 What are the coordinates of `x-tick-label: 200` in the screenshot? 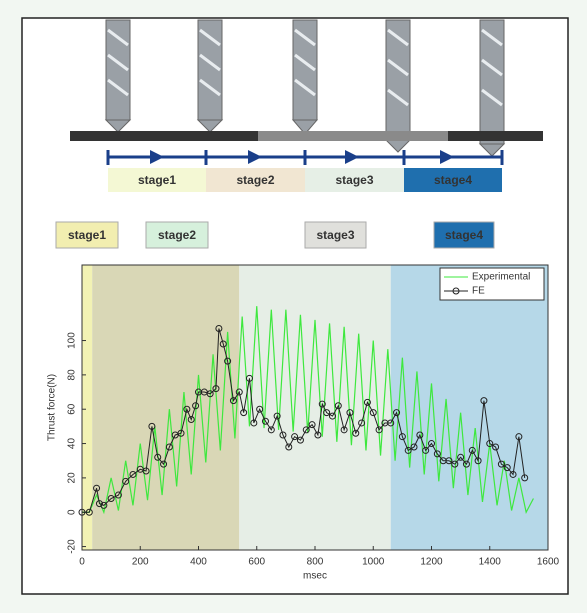 It's located at (140, 562).